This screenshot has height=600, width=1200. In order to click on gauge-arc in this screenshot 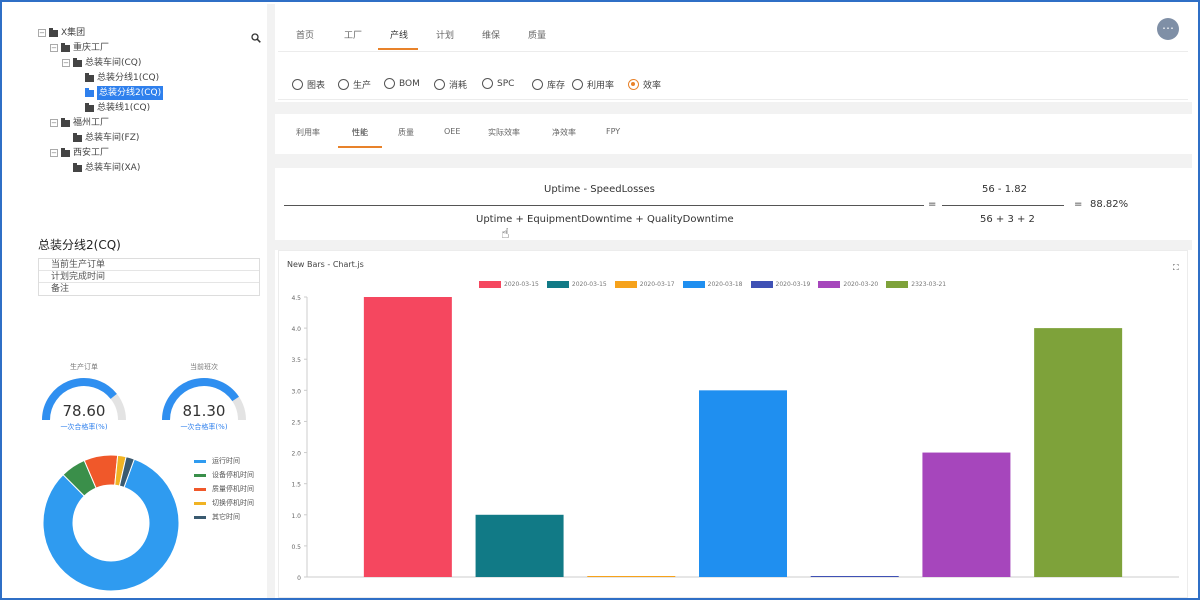, I will do `click(204, 399)`.